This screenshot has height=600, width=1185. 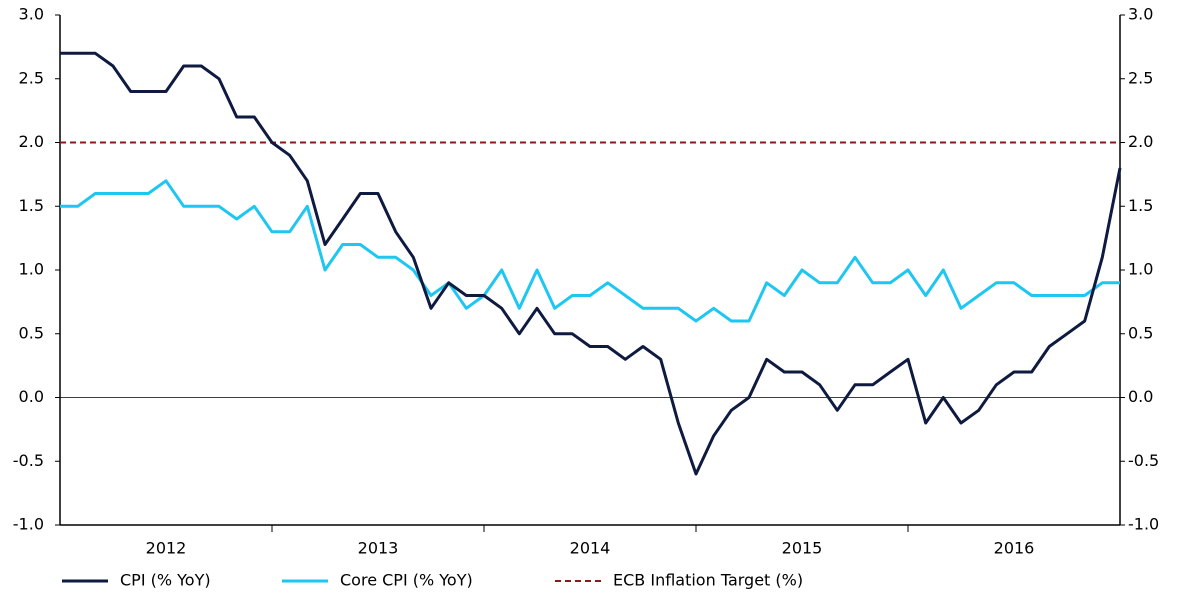 What do you see at coordinates (1140, 396) in the screenshot?
I see `y2-tick-label: 0.0` at bounding box center [1140, 396].